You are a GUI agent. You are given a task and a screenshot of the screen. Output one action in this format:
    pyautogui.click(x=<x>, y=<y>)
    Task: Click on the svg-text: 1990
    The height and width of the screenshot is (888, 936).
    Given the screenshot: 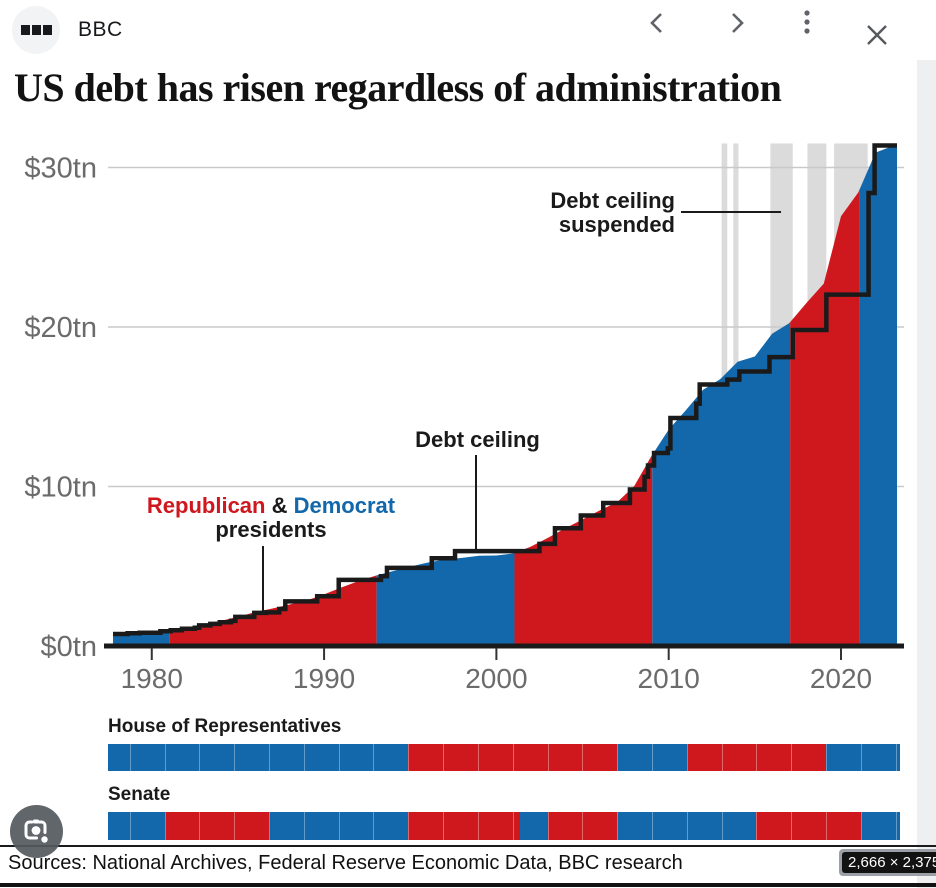 What is the action you would take?
    pyautogui.click(x=324, y=678)
    